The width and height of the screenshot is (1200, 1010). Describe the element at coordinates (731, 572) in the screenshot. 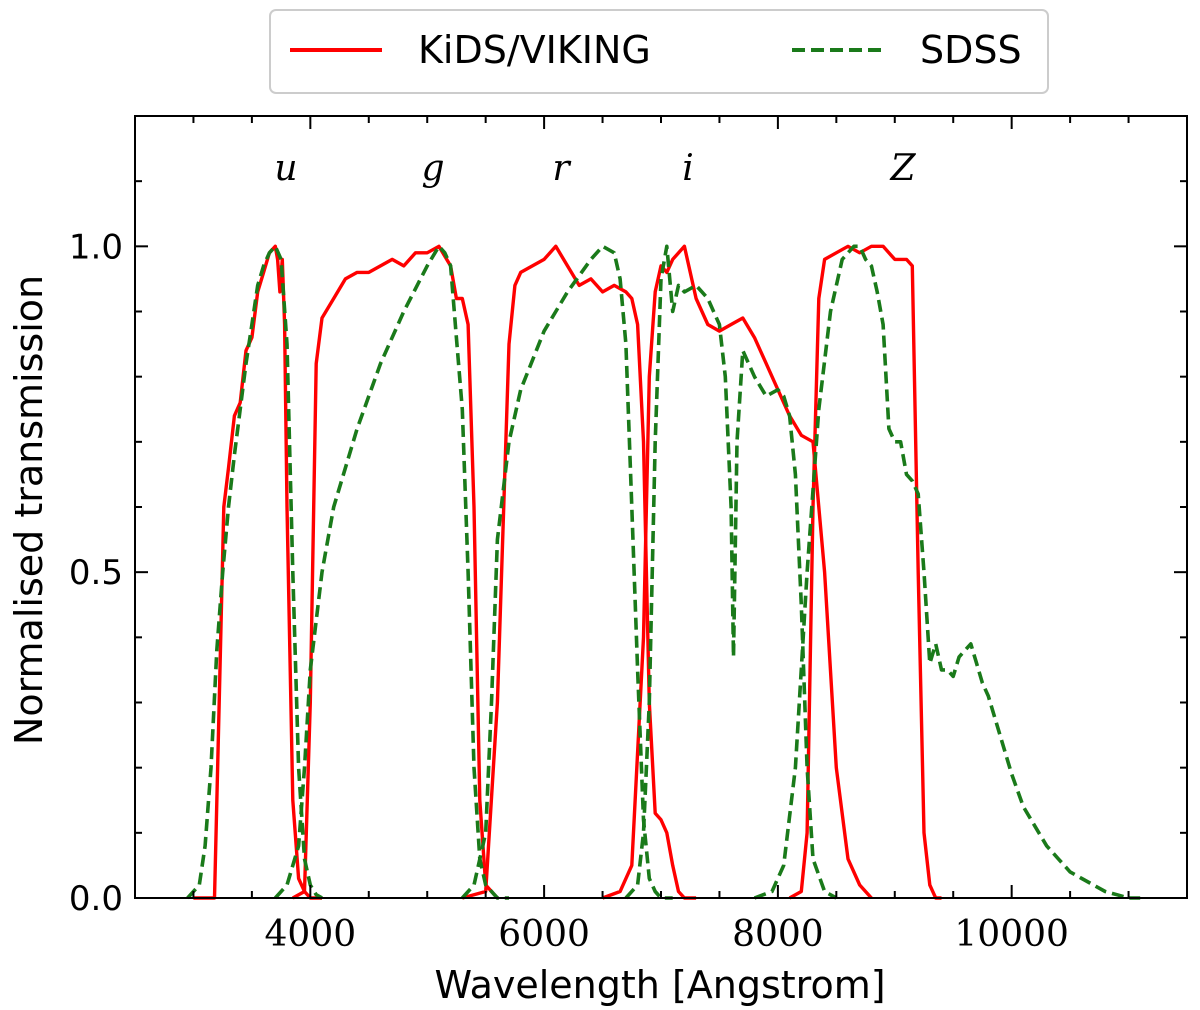

I see `sdss-i-line` at that location.